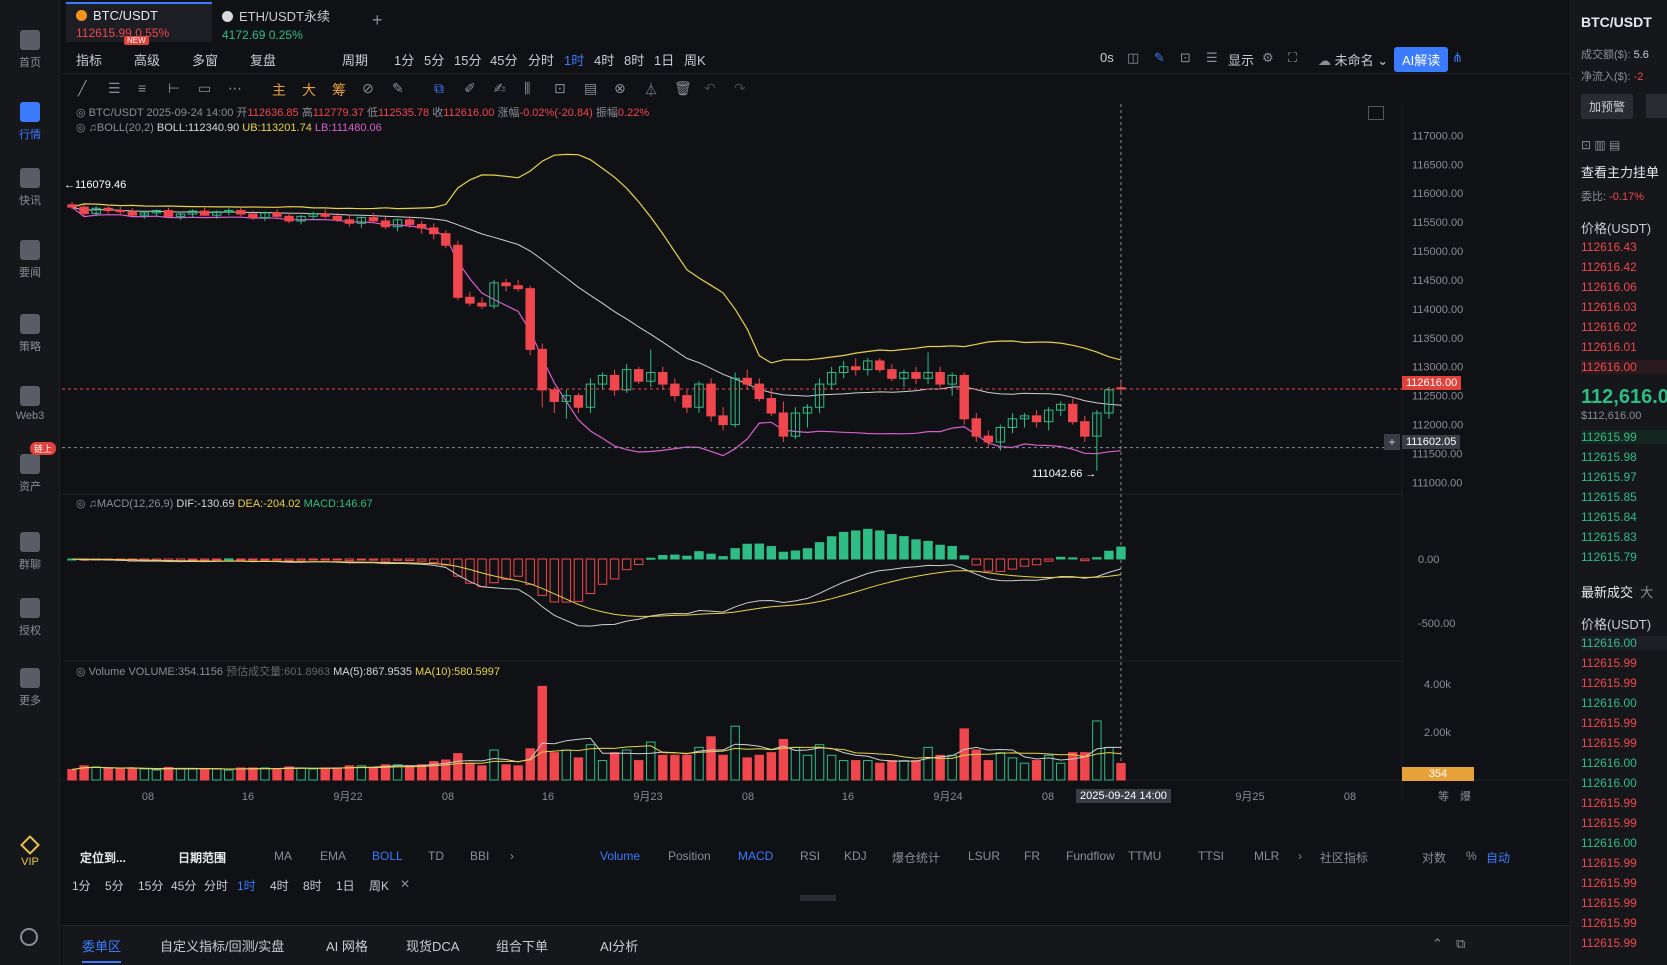 This screenshot has height=965, width=1667. I want to click on bell-icon: ♫, so click(92, 504).